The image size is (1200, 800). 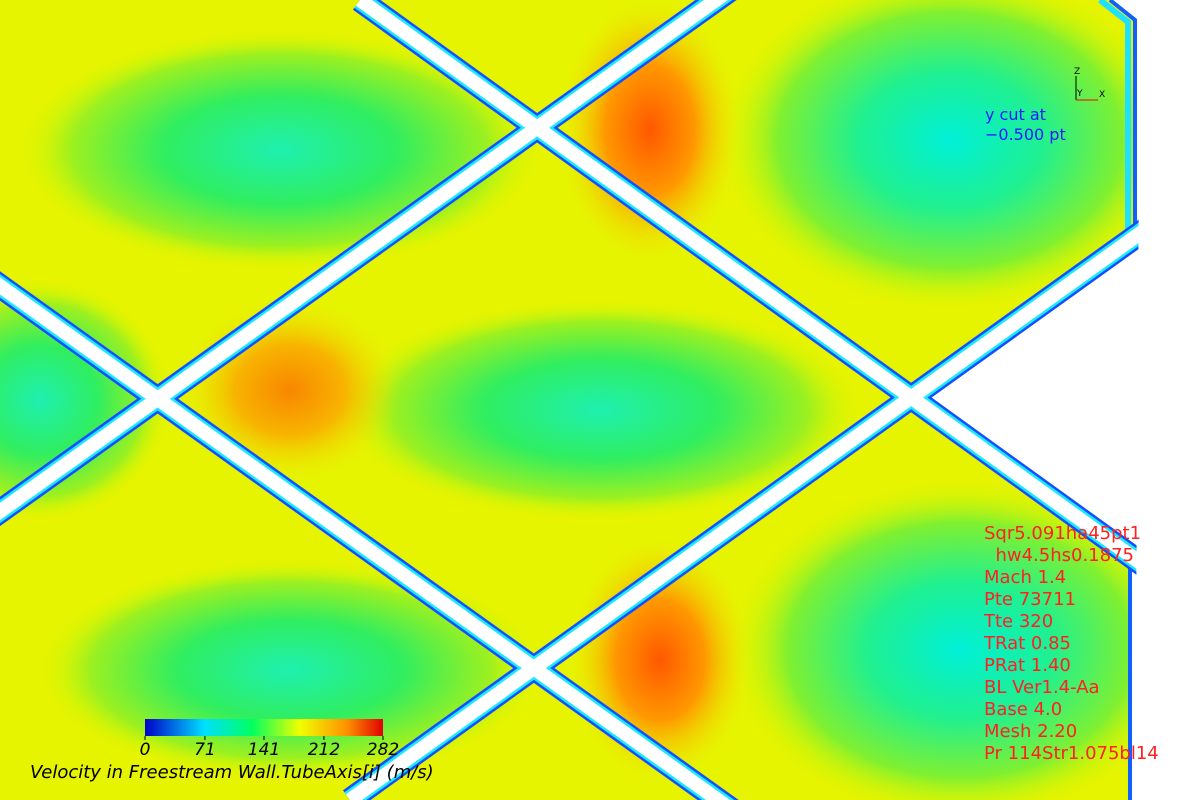 I want to click on colorbar-tick-label: 141, so click(x=264, y=750).